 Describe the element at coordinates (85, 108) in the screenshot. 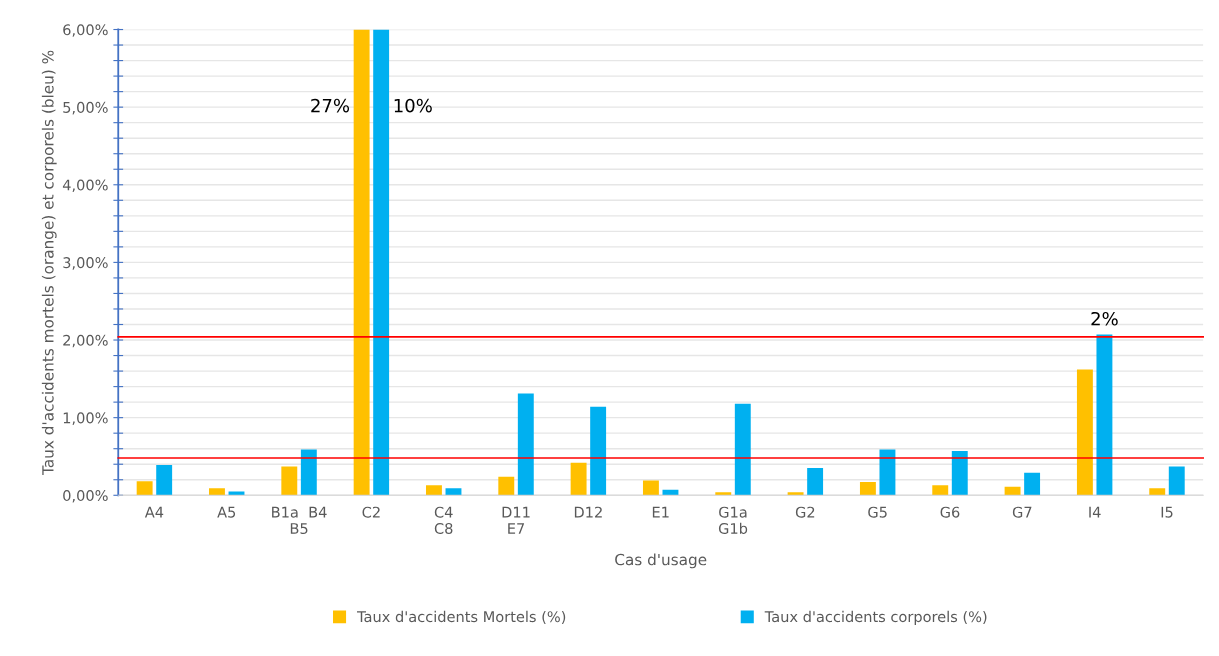

I see `y-tick-label: 5,00%` at that location.